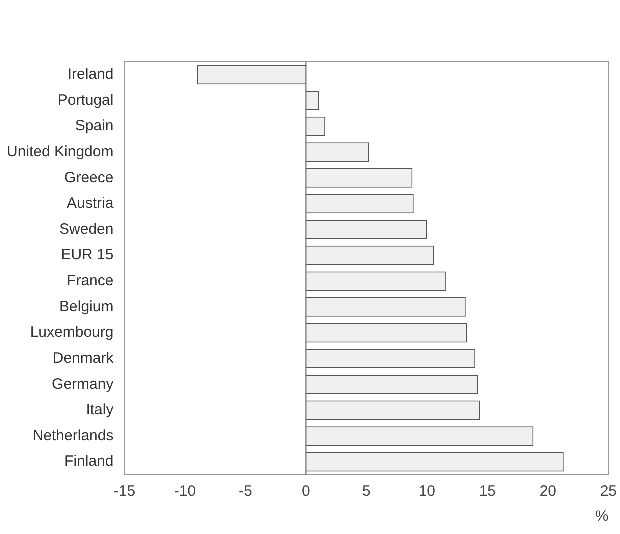 The width and height of the screenshot is (620, 534). Describe the element at coordinates (366, 491) in the screenshot. I see `x-tick-label: 5` at that location.